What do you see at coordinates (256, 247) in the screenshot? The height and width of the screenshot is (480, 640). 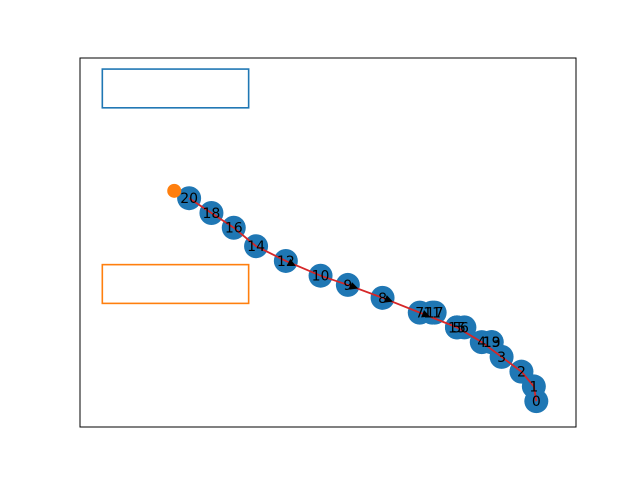 I see `node-label-14: 14` at bounding box center [256, 247].